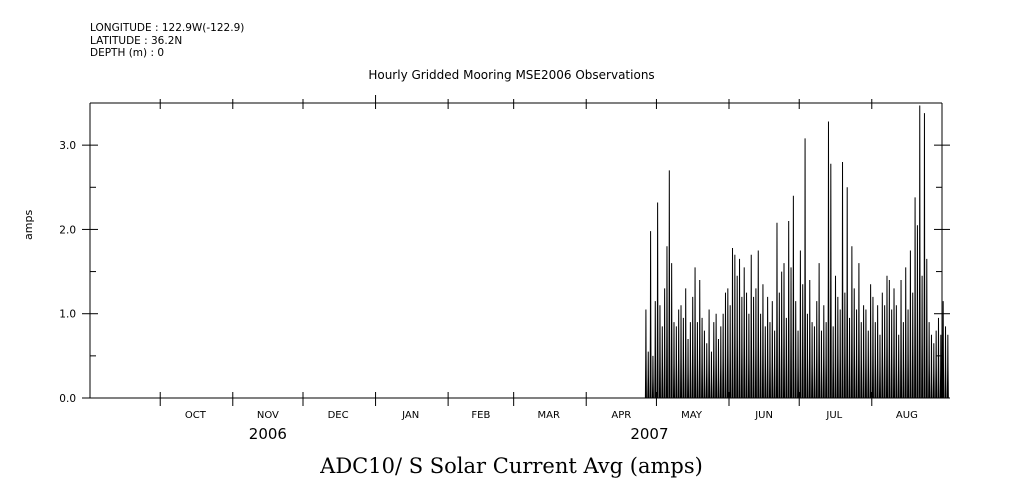 This screenshot has height=504, width=1009. What do you see at coordinates (136, 40) in the screenshot?
I see `latitude-label: LATITUDE : 36.2N` at bounding box center [136, 40].